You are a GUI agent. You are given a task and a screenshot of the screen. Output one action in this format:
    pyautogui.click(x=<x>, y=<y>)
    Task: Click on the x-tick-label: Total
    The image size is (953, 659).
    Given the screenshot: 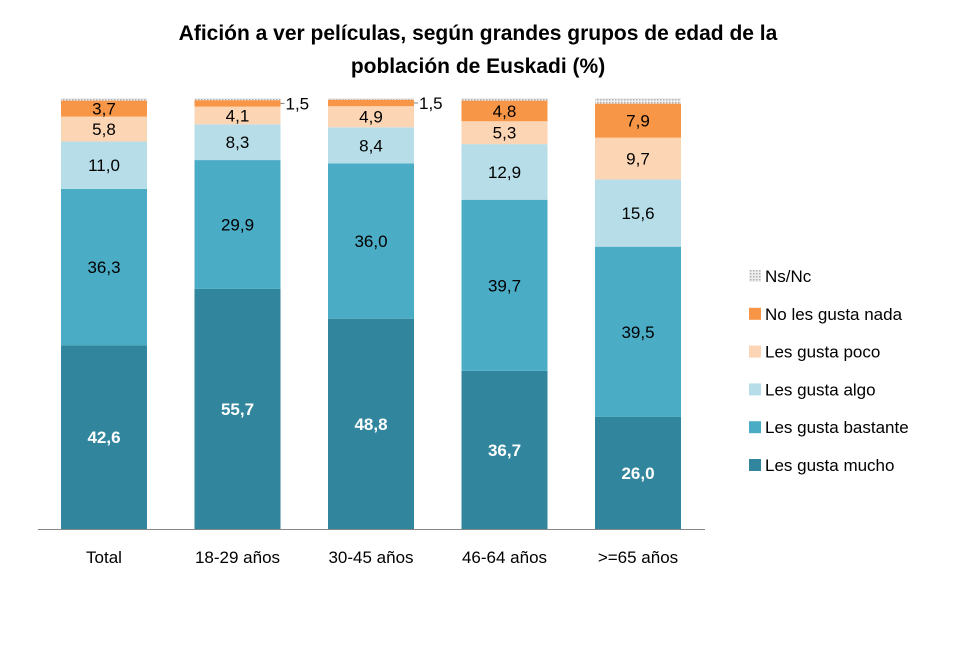 What is the action you would take?
    pyautogui.click(x=104, y=557)
    